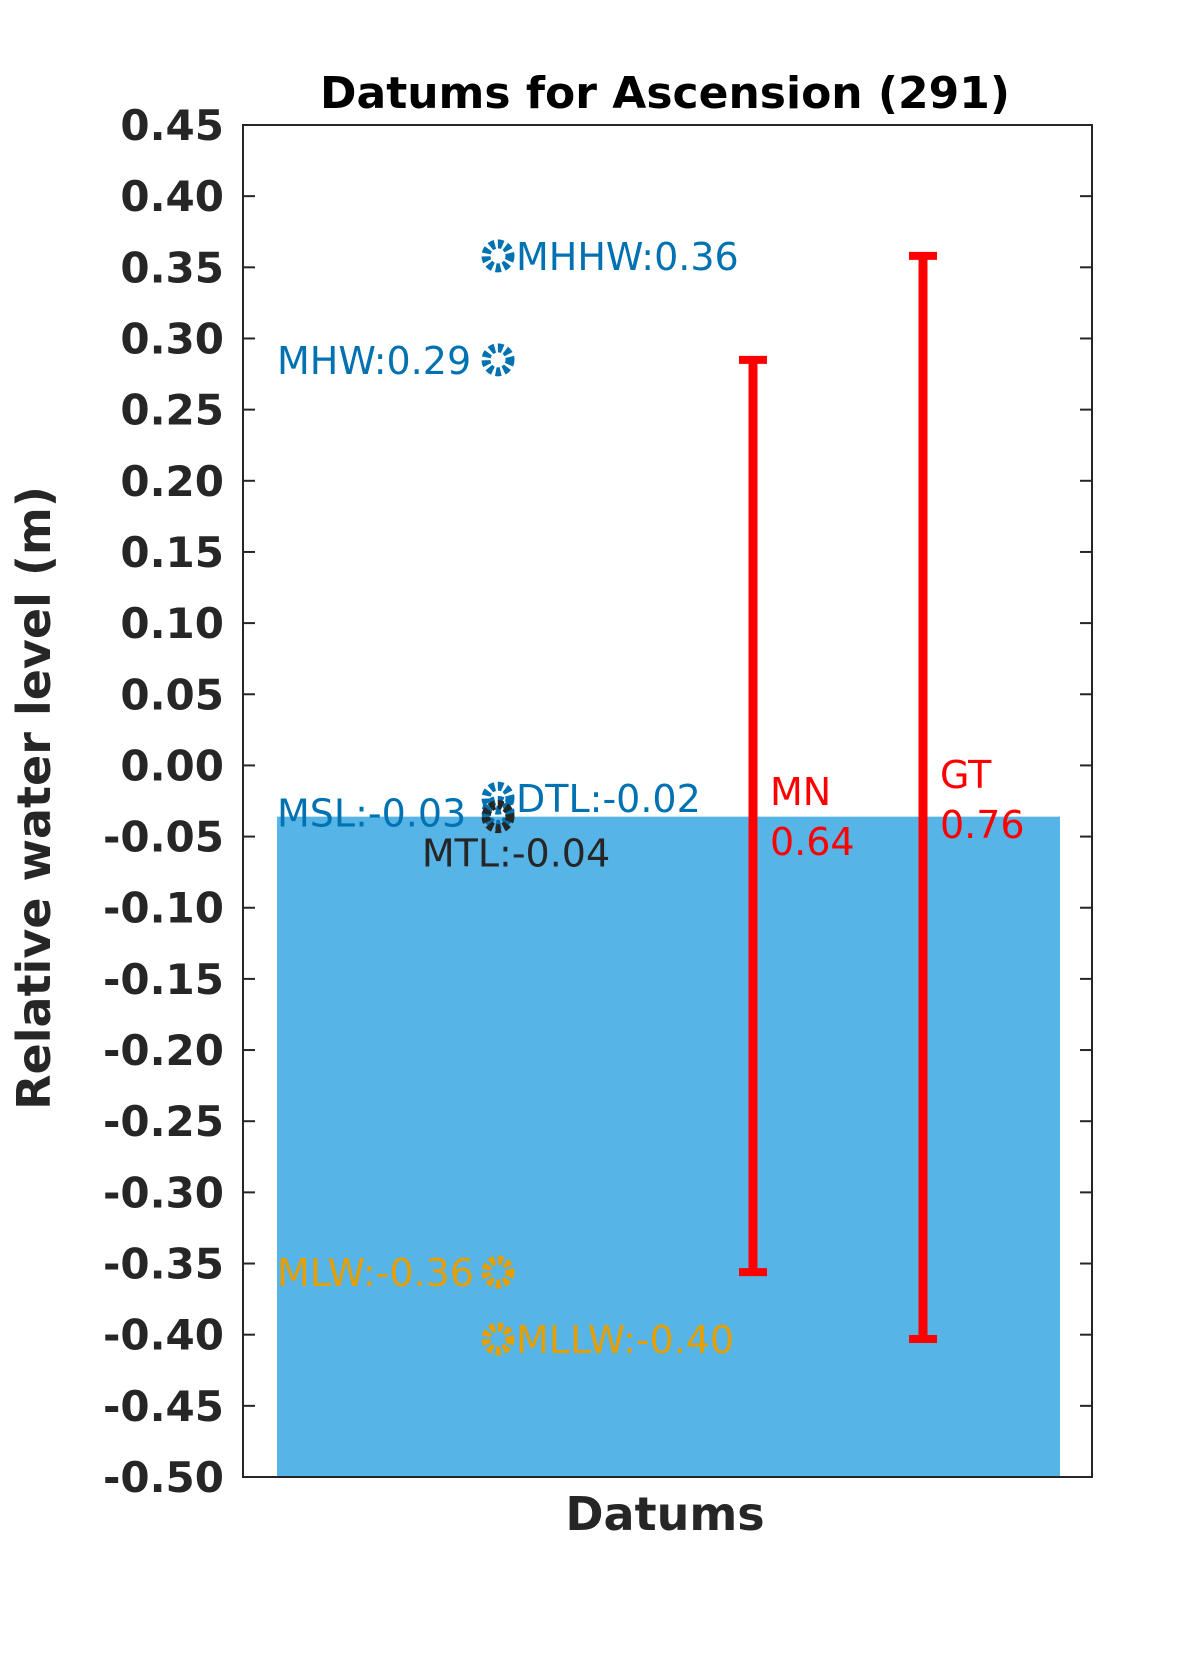 The image size is (1200, 1655). What do you see at coordinates (498, 798) in the screenshot?
I see `datum-marker-dtl` at bounding box center [498, 798].